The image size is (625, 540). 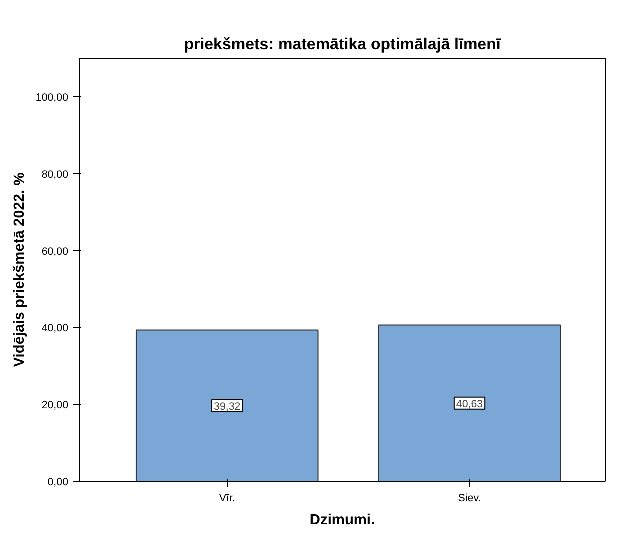 I want to click on x-tick-label: Siev., so click(x=470, y=498).